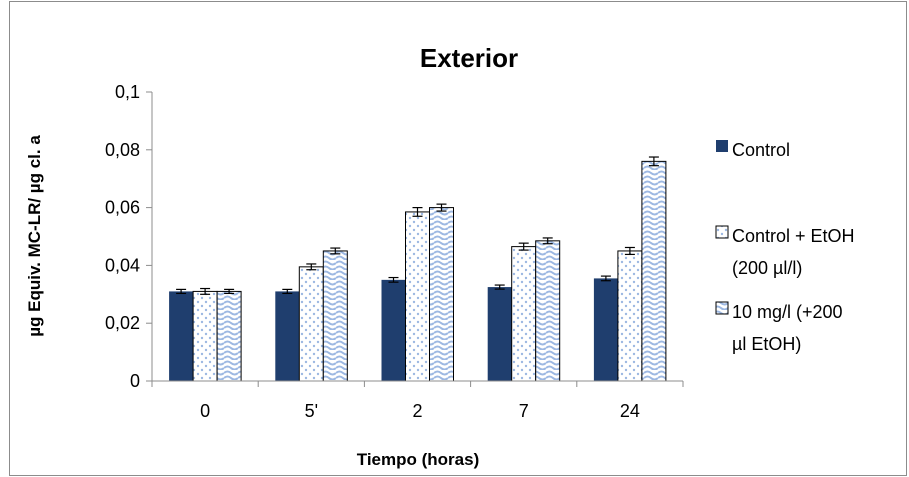  I want to click on x-tick-label: 7, so click(524, 411).